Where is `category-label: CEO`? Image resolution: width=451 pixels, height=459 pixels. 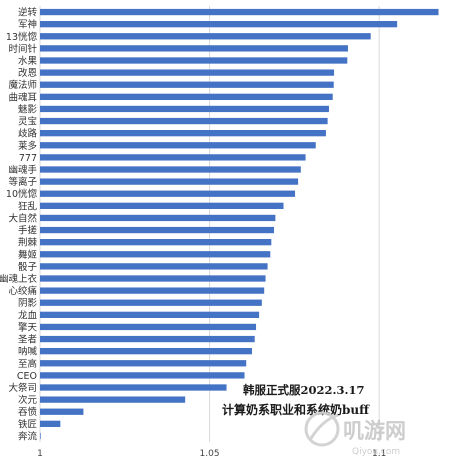
category-label: CEO is located at coordinates (27, 376).